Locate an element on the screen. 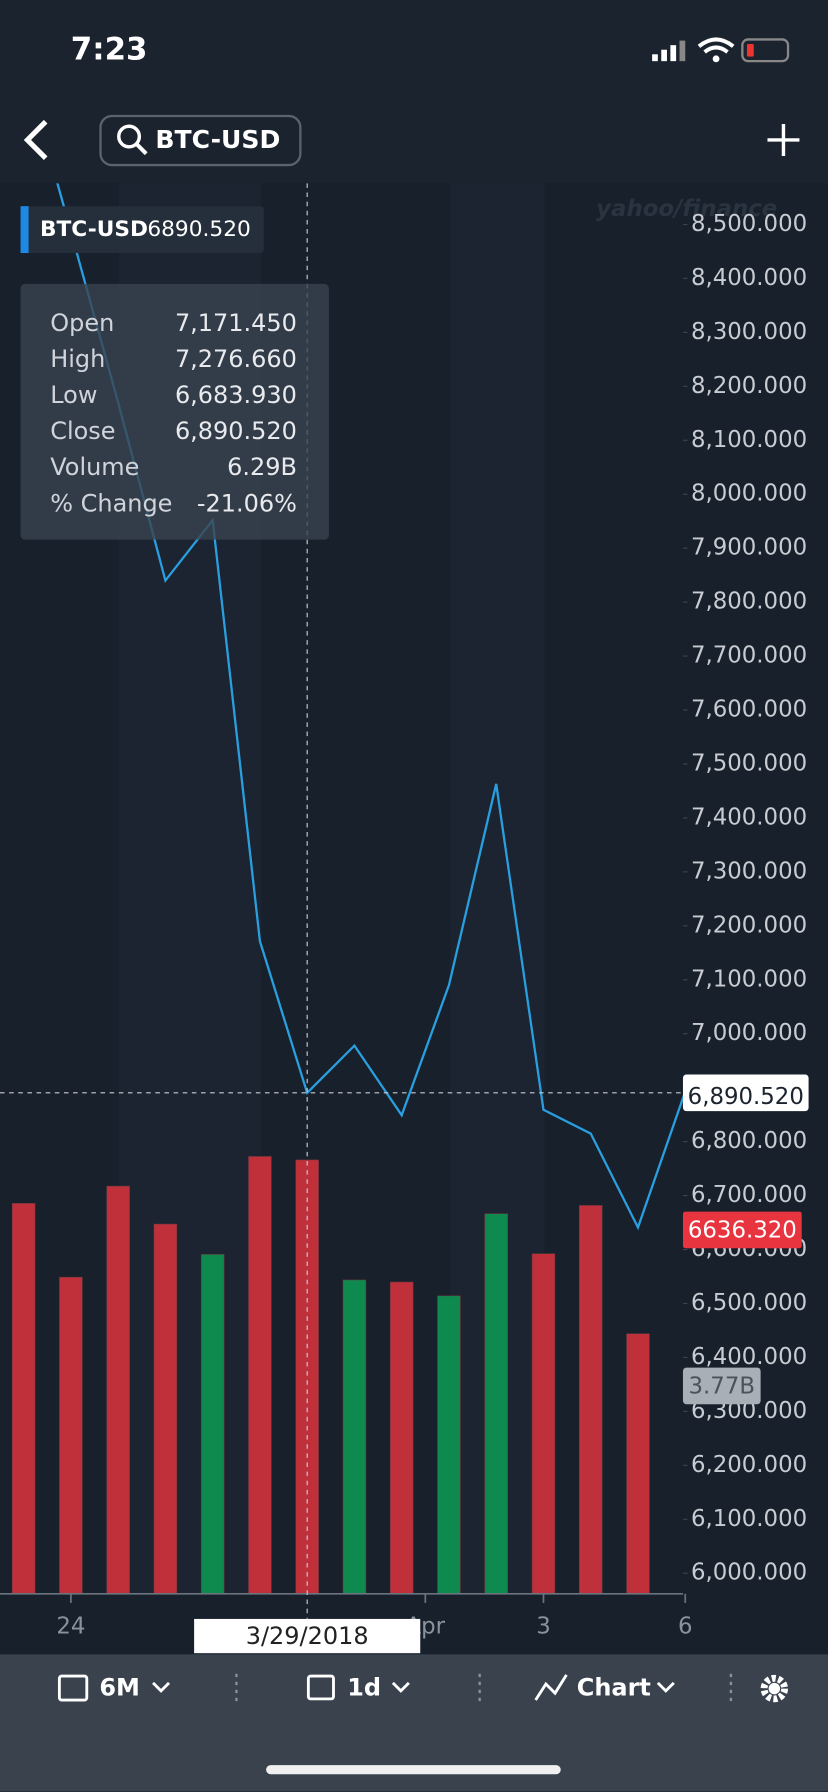 Image resolution: width=828 pixels, height=1792 pixels. tooltip-label: % Change is located at coordinates (111, 503).